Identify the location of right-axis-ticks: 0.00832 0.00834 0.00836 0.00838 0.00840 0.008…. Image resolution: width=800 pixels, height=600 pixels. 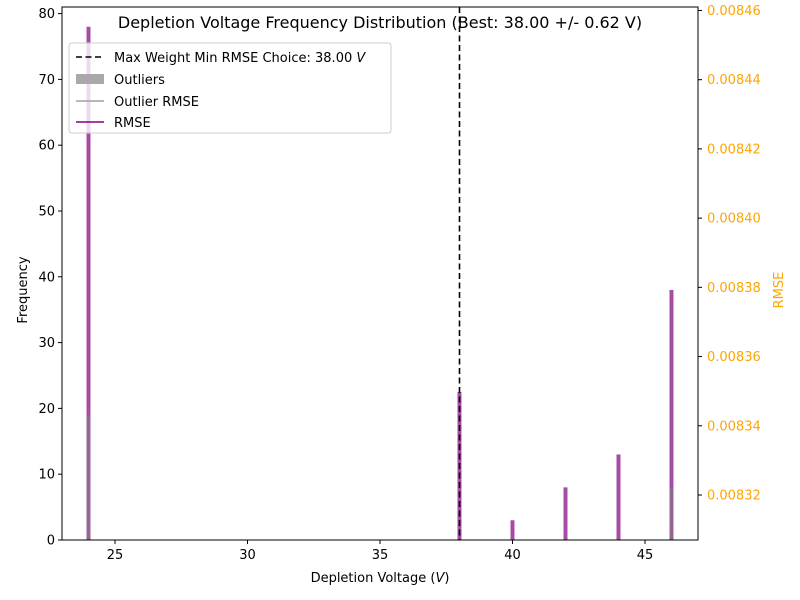
(729, 254).